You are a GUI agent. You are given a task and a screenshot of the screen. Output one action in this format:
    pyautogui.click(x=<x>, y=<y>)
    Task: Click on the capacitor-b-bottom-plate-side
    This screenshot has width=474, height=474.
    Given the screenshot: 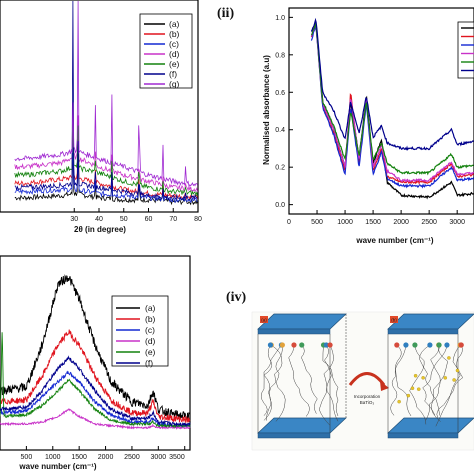 What is the action you would take?
    pyautogui.click(x=423, y=435)
    